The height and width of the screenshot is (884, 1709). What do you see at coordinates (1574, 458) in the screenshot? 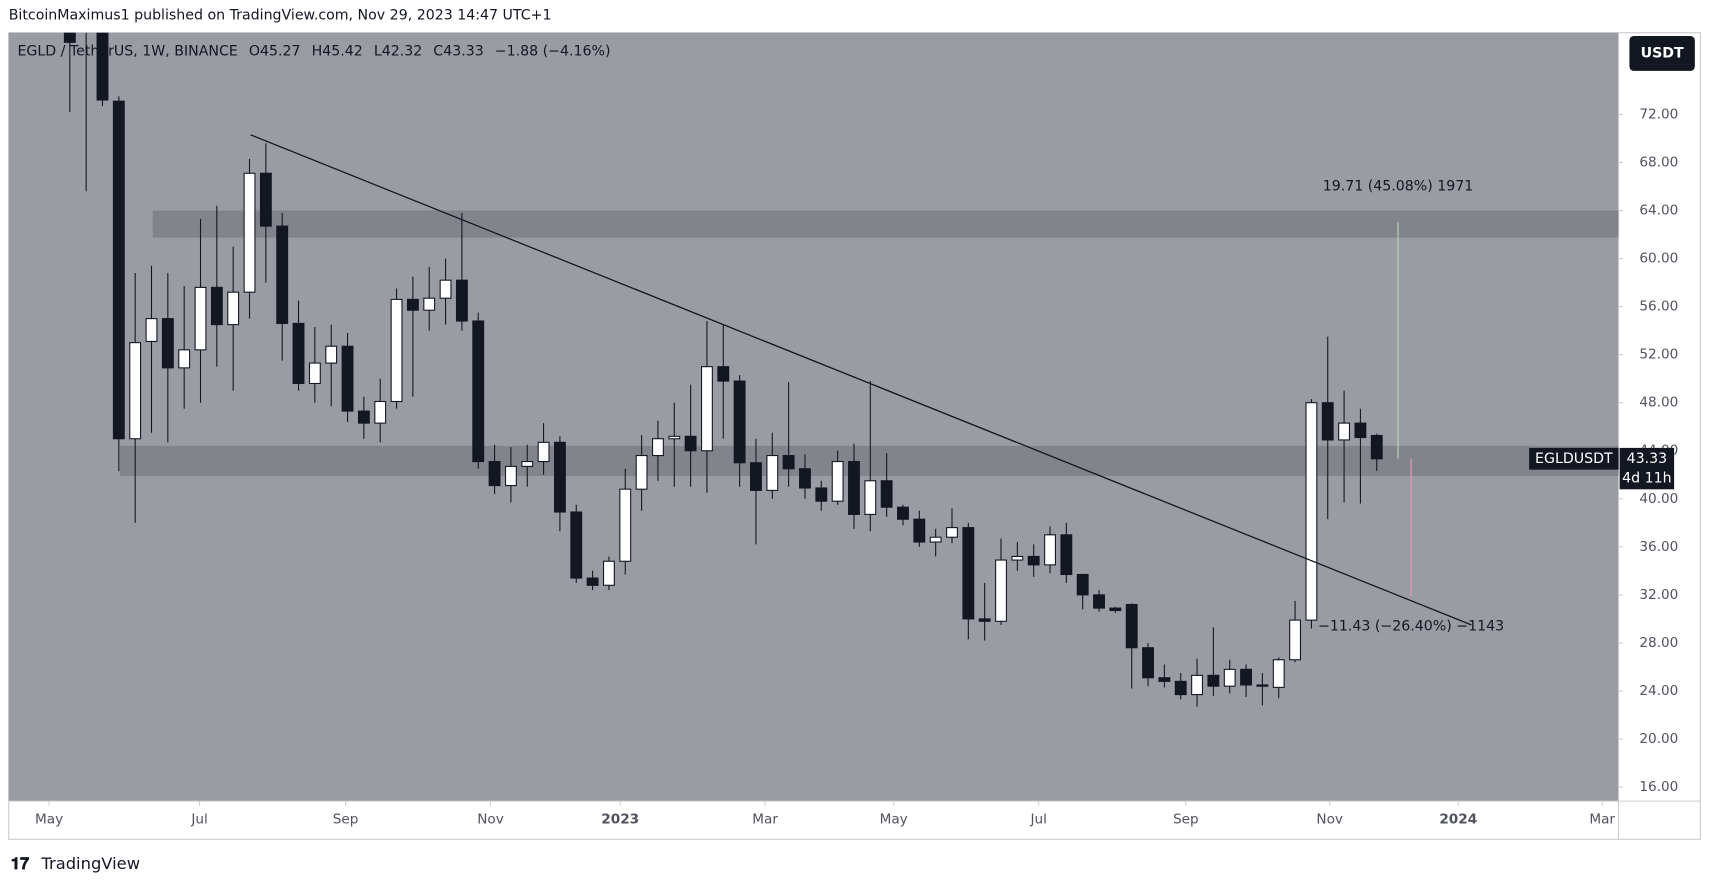
I see `symbol-badge` at bounding box center [1574, 458].